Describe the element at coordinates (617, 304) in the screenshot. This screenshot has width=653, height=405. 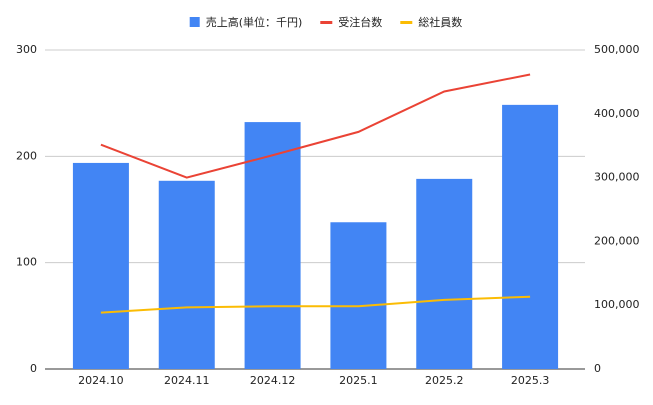
I see `y2-tick-label: 100,000` at that location.